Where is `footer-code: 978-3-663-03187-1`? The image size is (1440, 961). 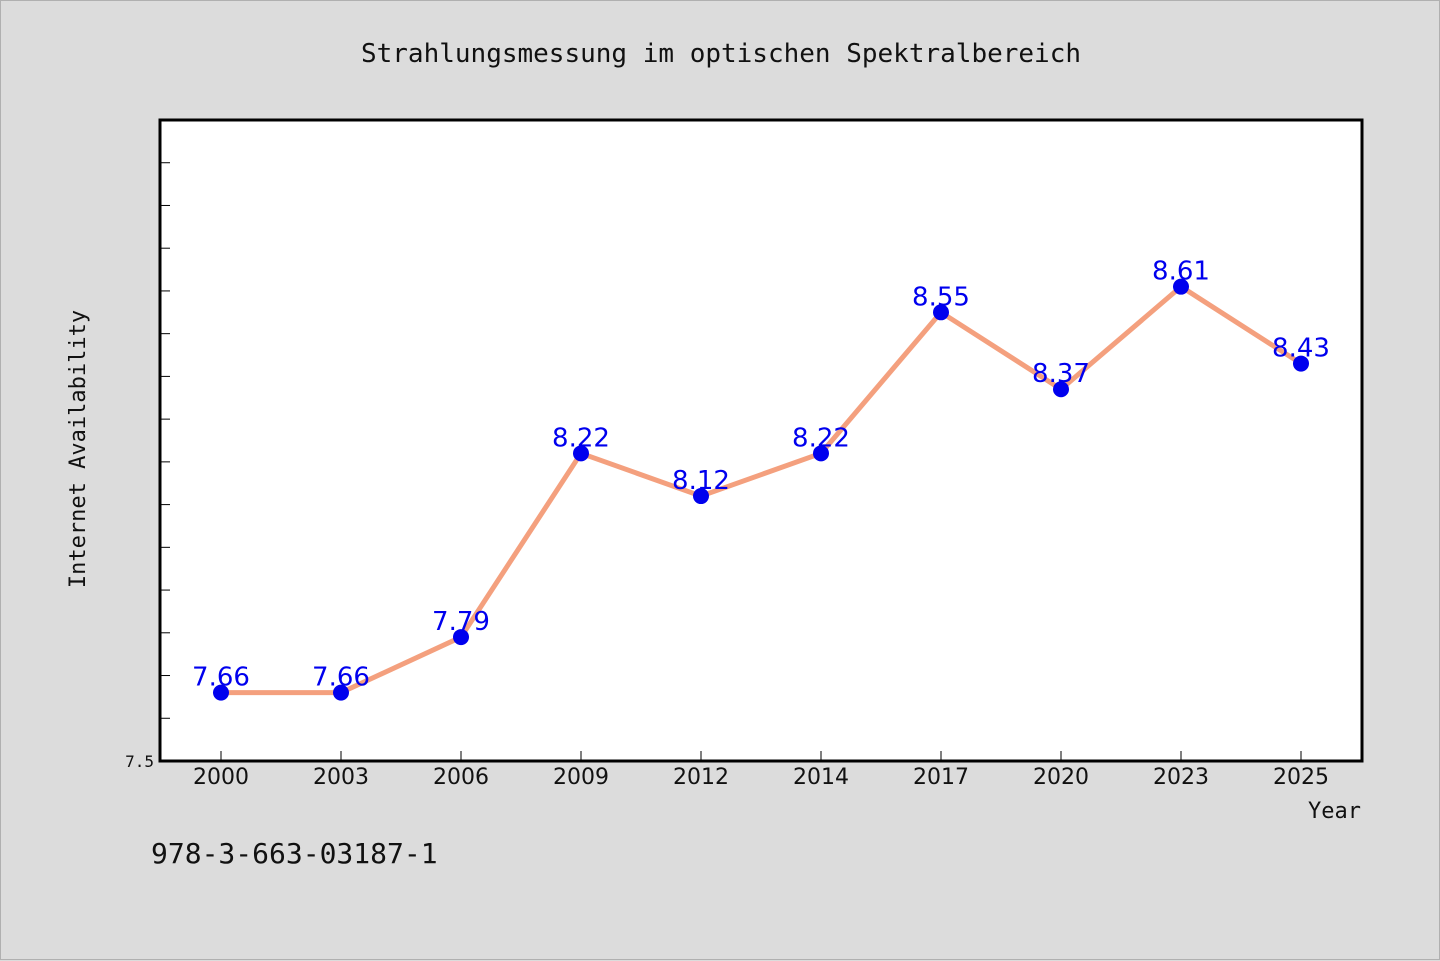
footer-code: 978-3-663-03187-1 is located at coordinates (294, 853).